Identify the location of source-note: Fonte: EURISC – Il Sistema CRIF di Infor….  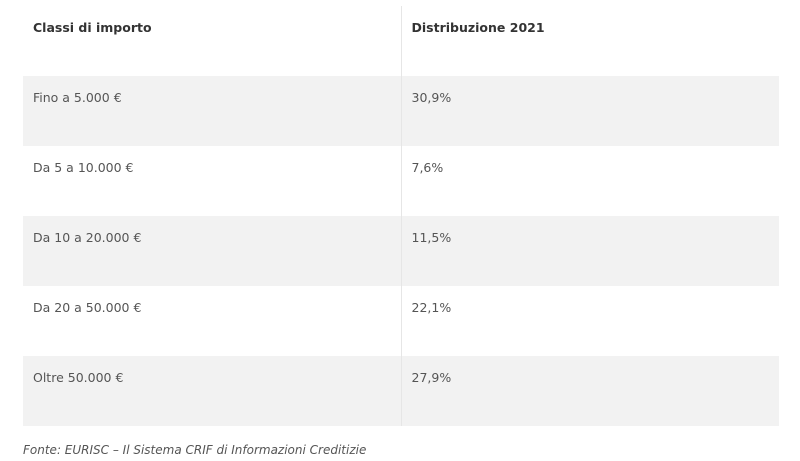
(195, 450).